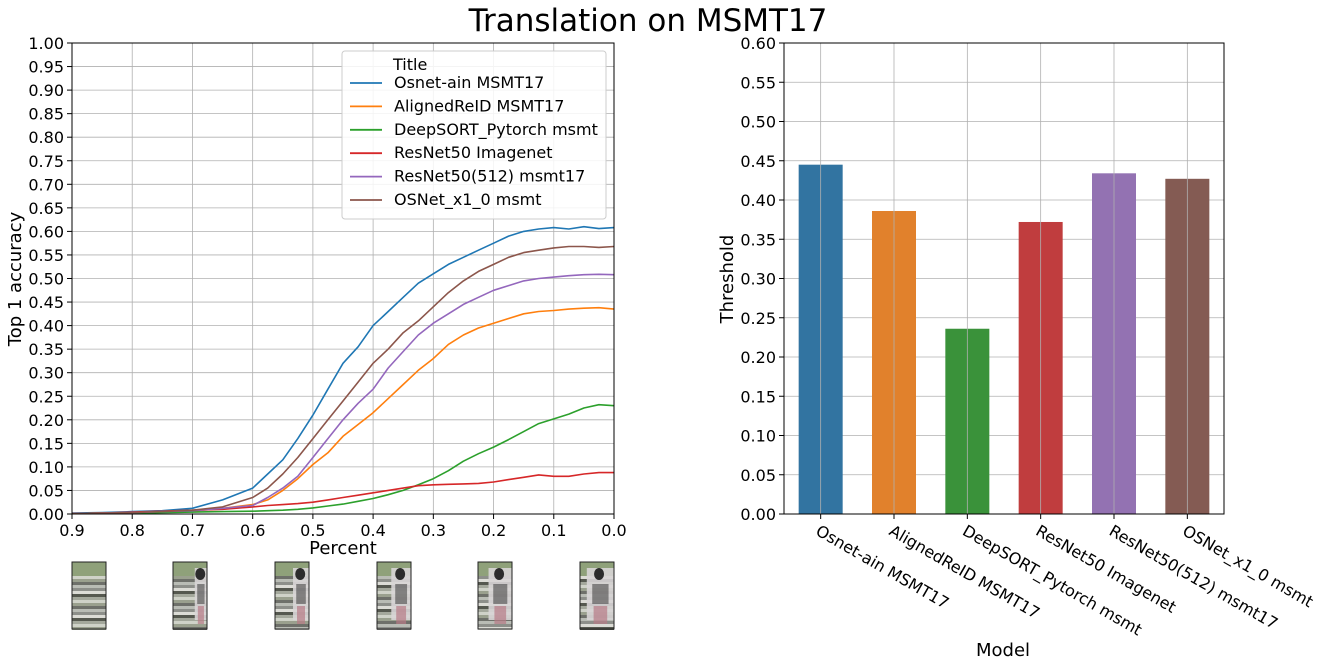 The width and height of the screenshot is (1322, 667). Describe the element at coordinates (46, 184) in the screenshot. I see `y-tick-label: 0.70` at that location.